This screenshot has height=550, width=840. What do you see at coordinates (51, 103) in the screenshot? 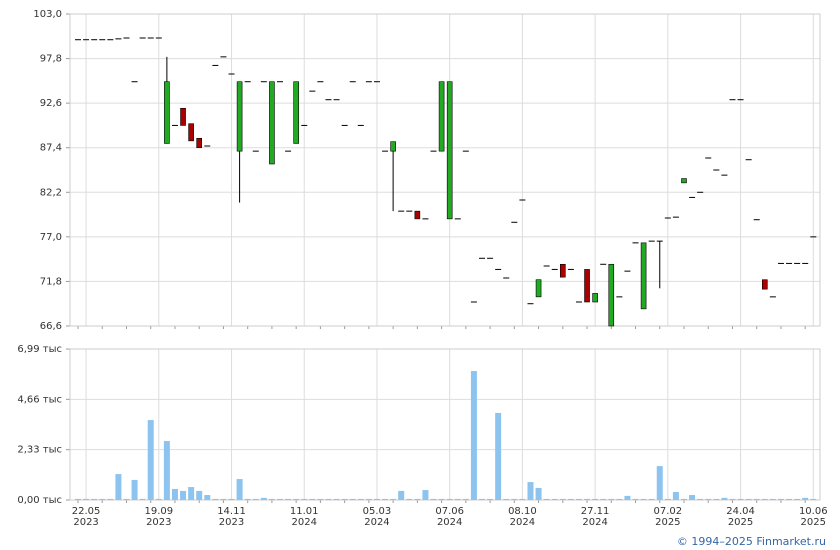
I see `y-tick-label: 92,6` at bounding box center [51, 103].